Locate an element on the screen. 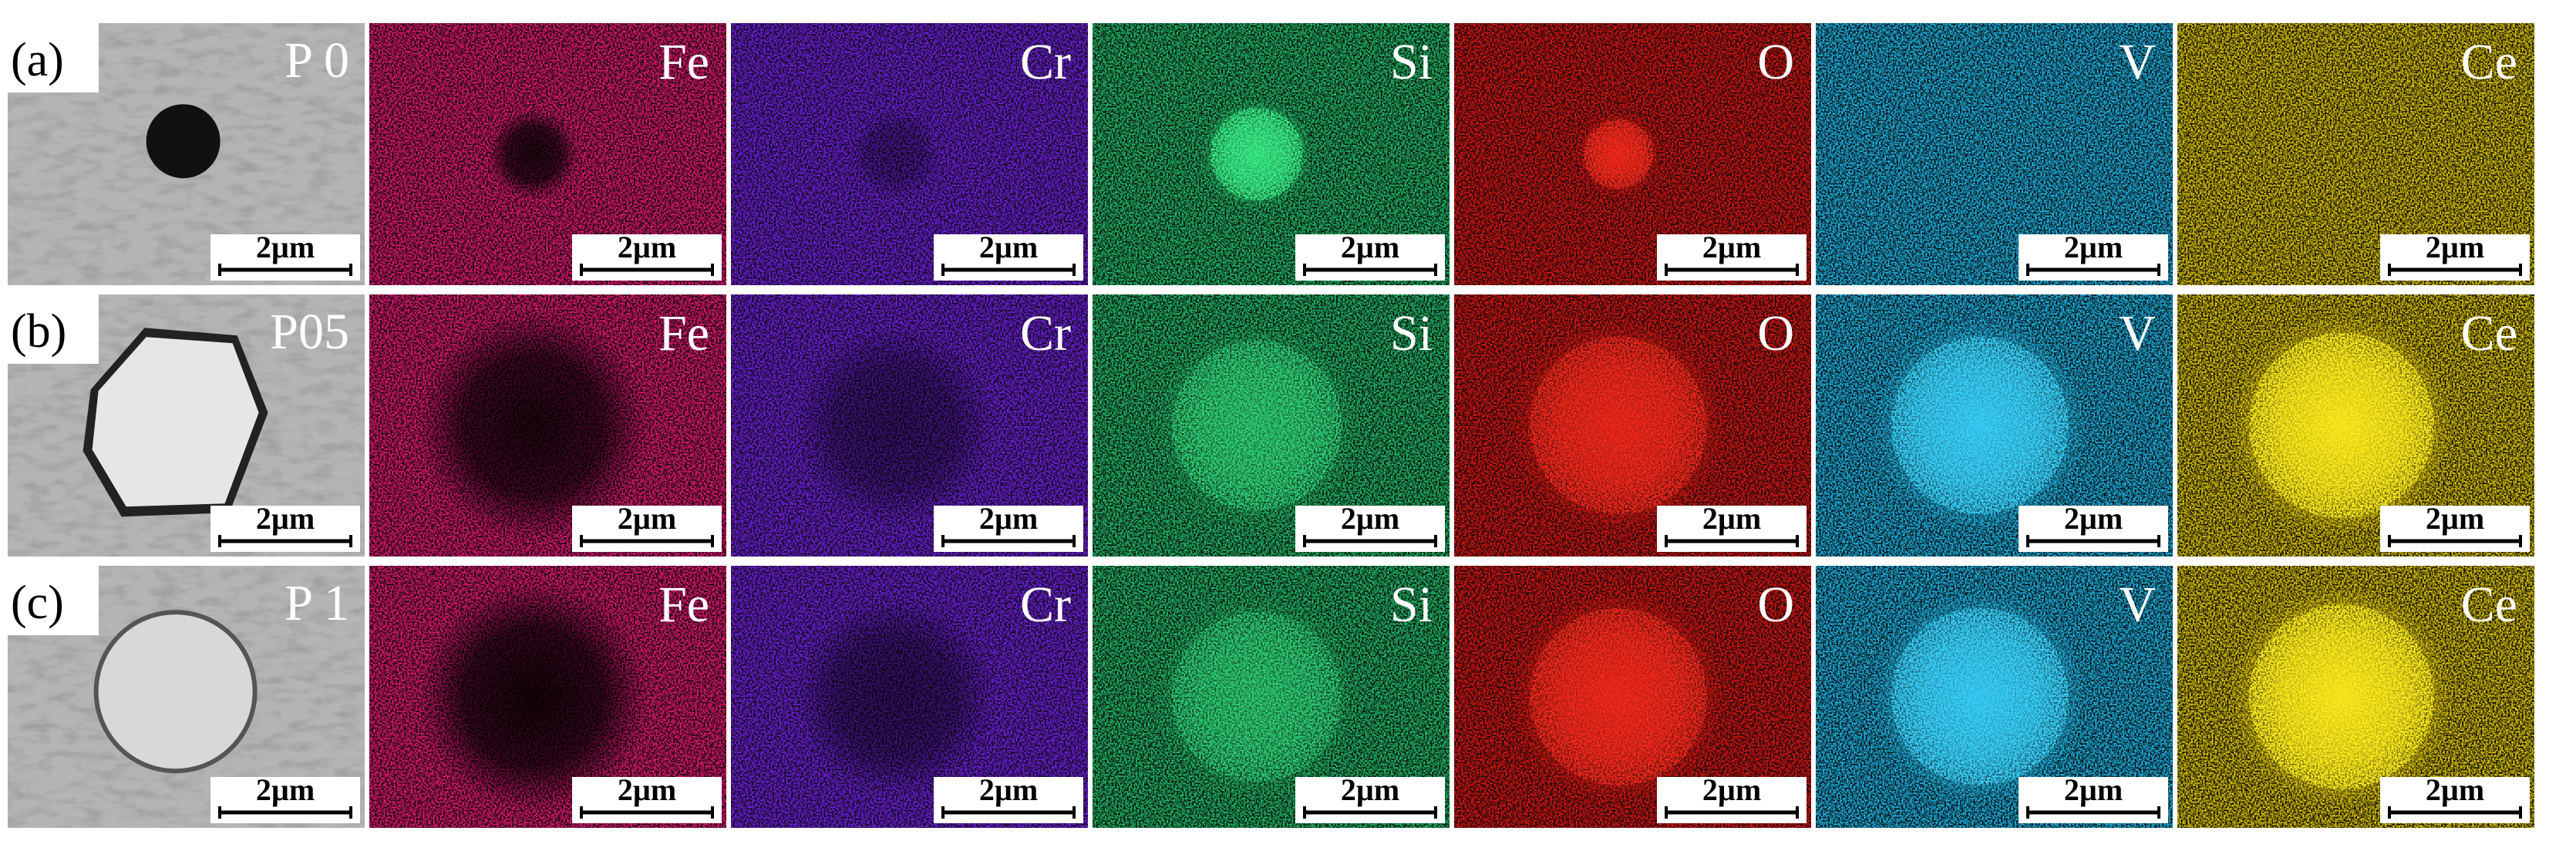 The image size is (2576, 861). row-label: (c) is located at coordinates (38, 603).